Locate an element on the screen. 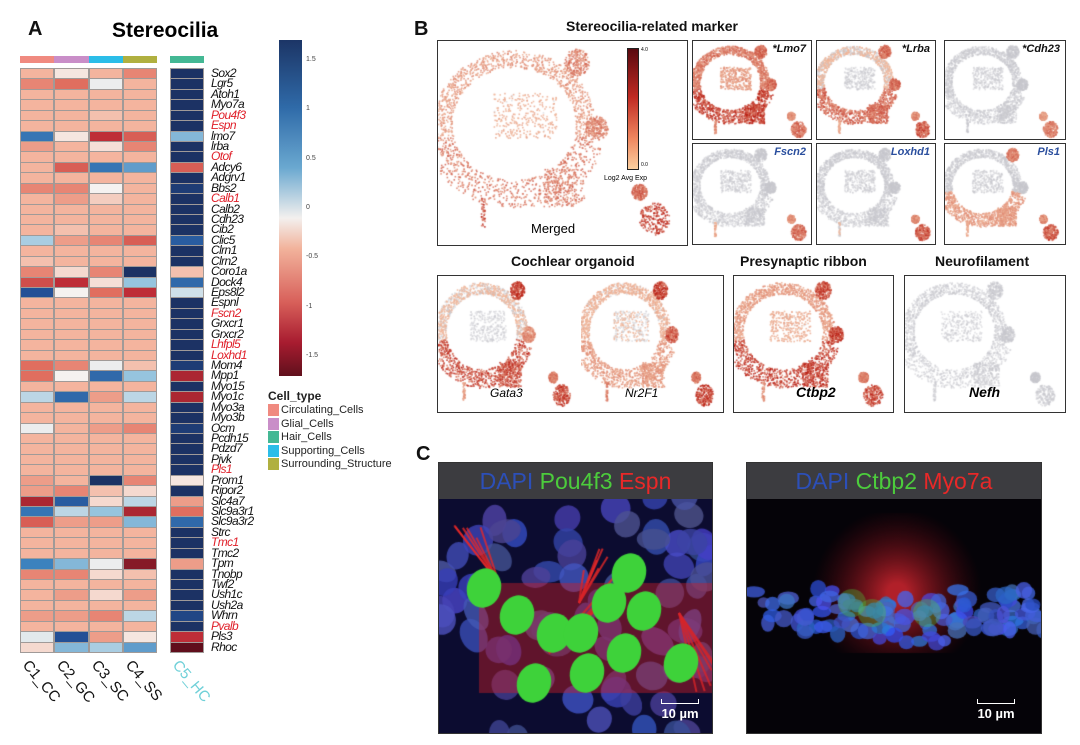  gene-label: Ush1c is located at coordinates (227, 594).